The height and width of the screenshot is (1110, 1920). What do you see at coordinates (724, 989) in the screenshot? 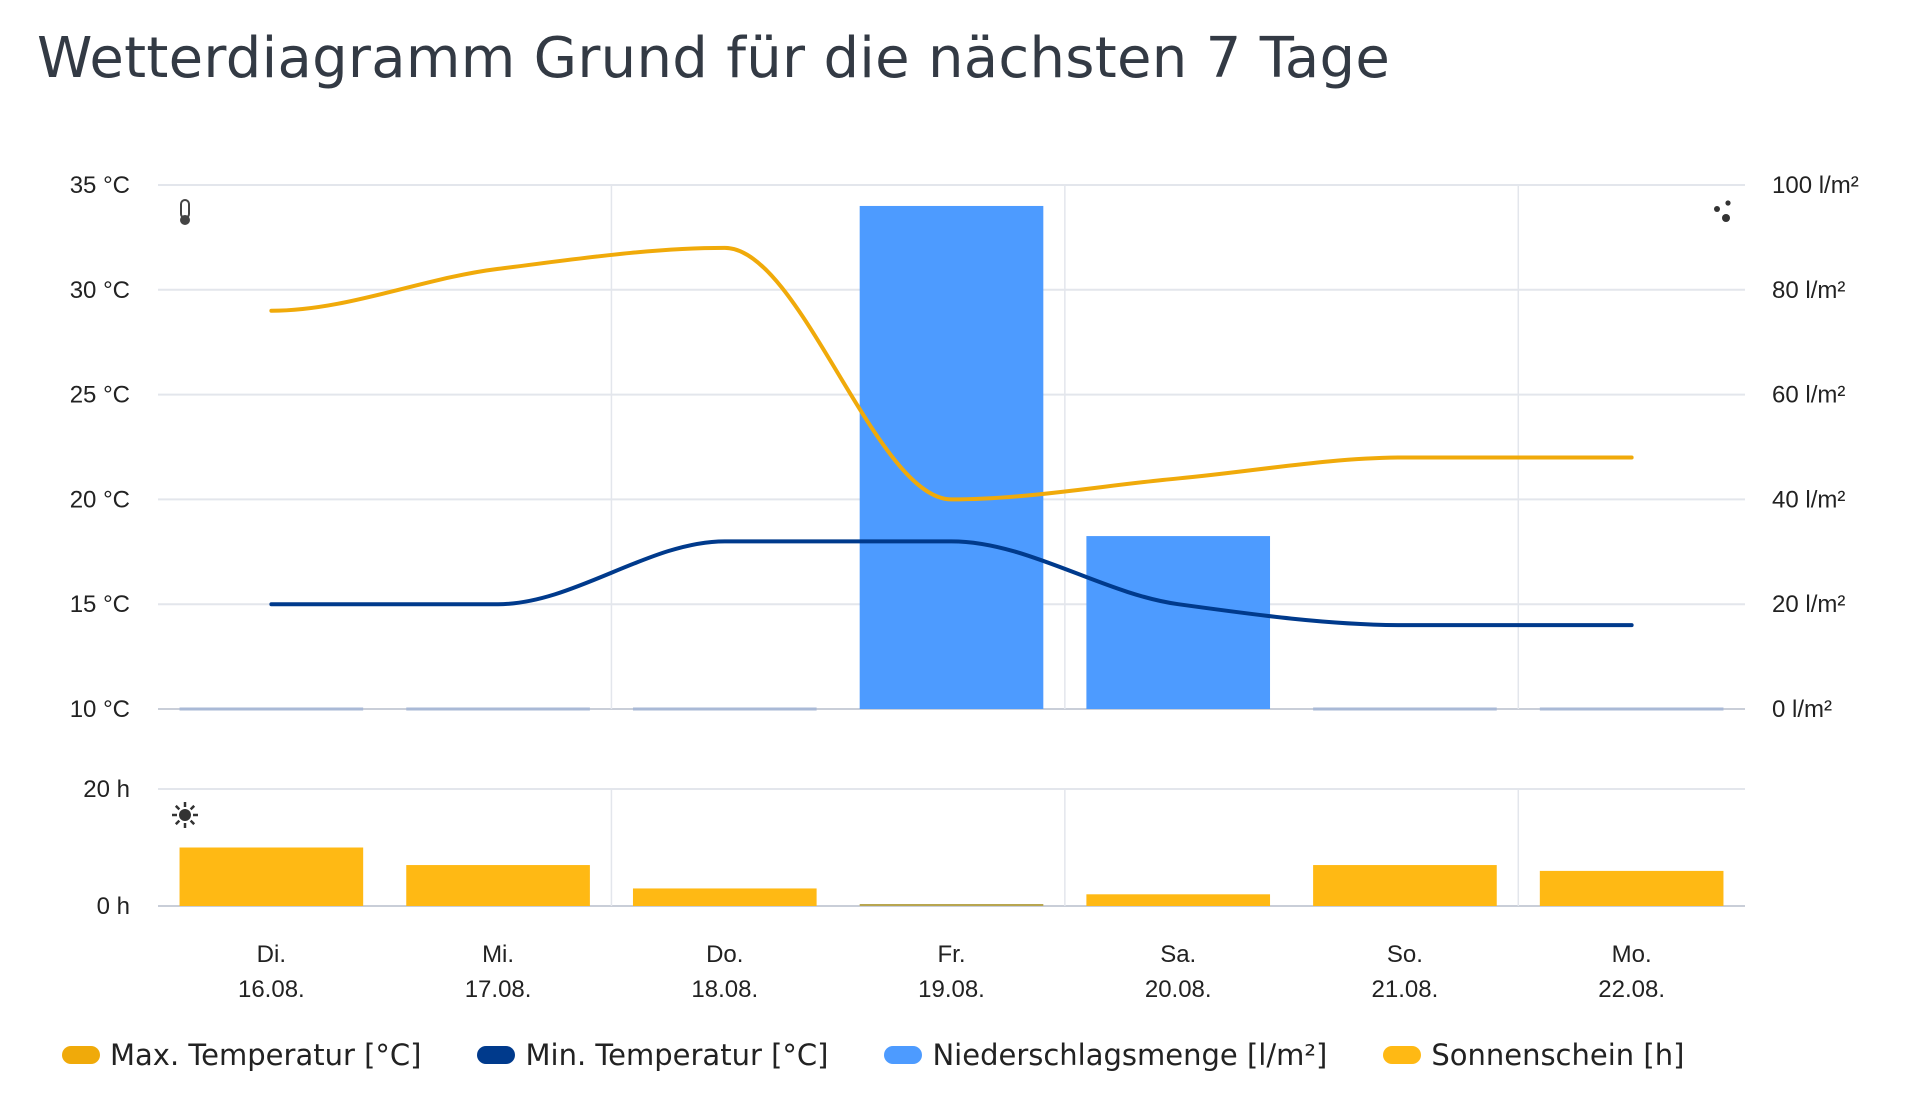
I see `date-label: 18.08.` at bounding box center [724, 989].